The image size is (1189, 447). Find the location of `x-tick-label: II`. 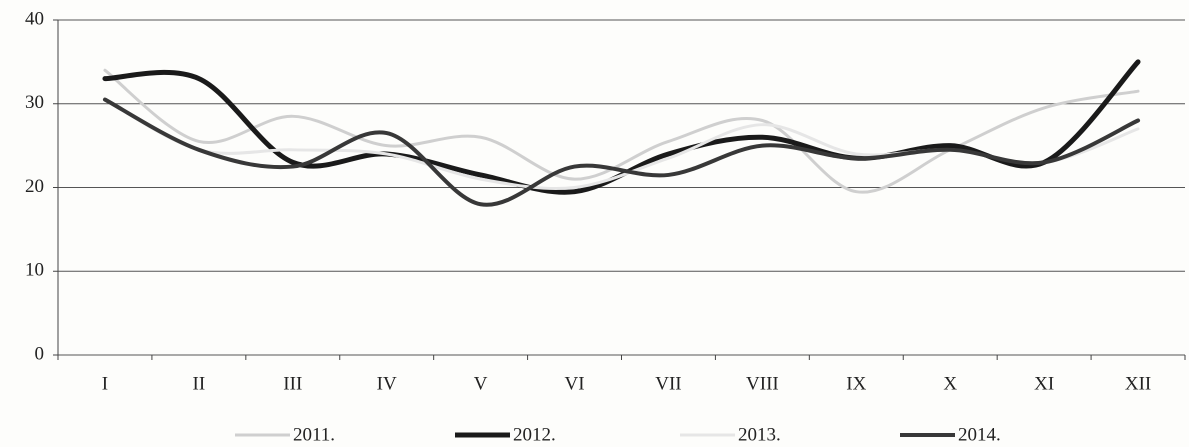

x-tick-label: II is located at coordinates (199, 383).